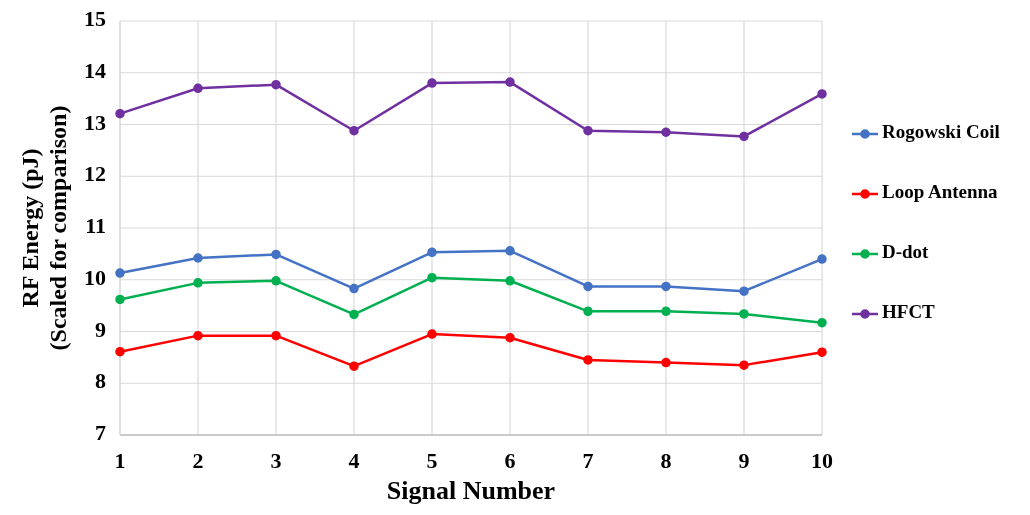  What do you see at coordinates (909, 312) in the screenshot?
I see `legend-label: HFCT` at bounding box center [909, 312].